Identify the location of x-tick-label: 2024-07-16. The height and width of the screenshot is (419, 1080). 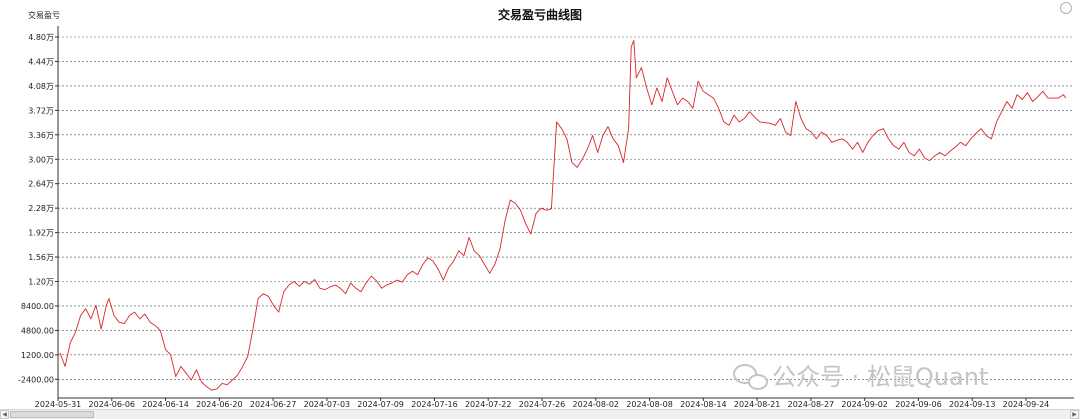
(434, 404).